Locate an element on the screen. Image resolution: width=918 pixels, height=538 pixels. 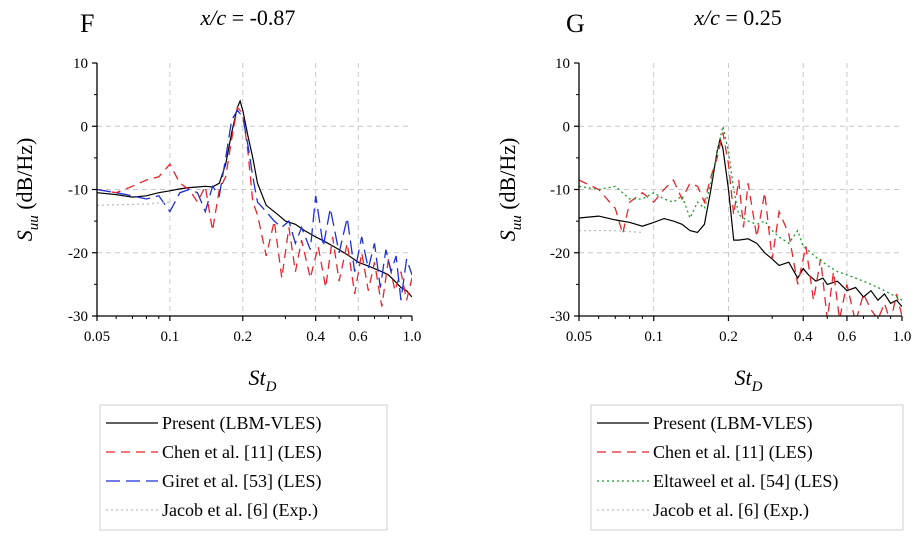
panel-title: x/c = -0.87 is located at coordinates (248, 17).